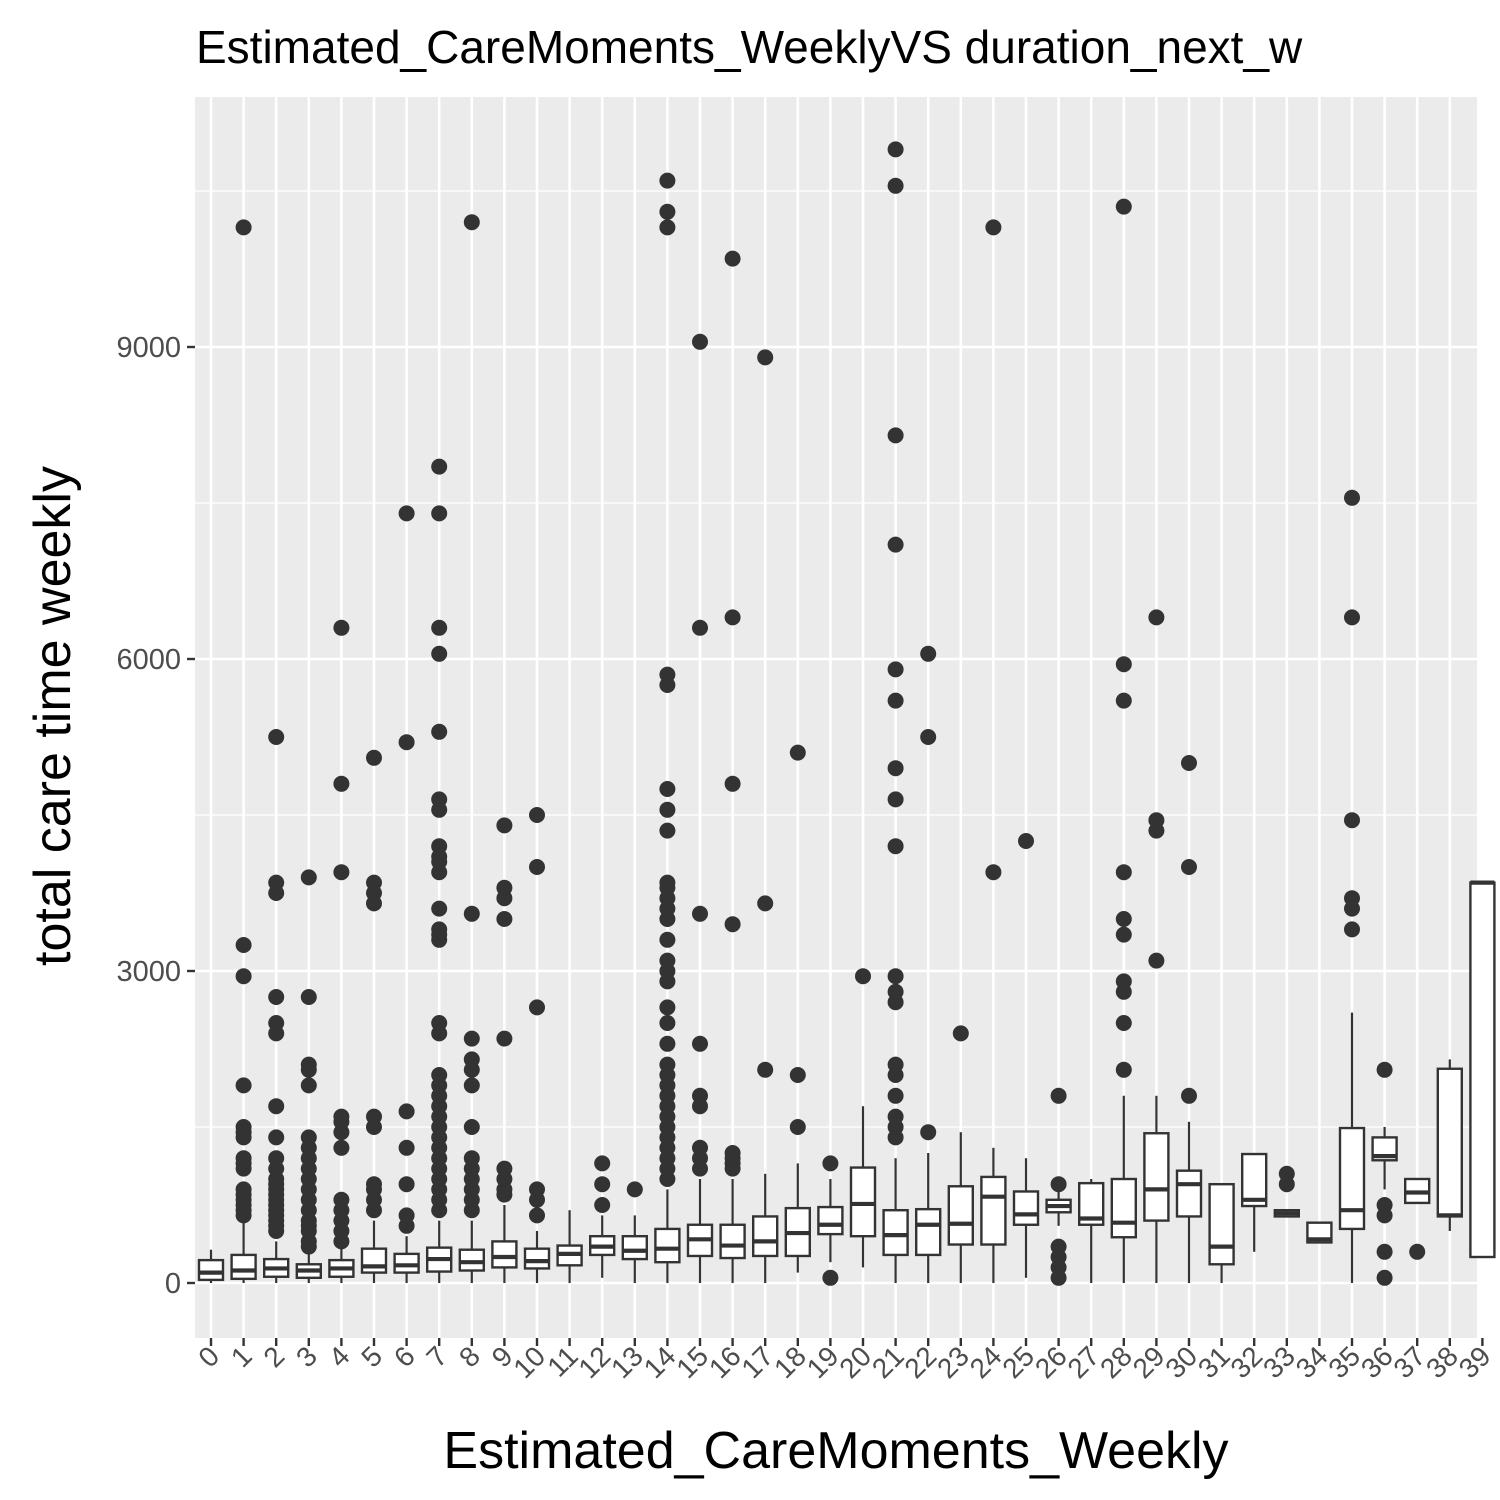 This screenshot has width=1500, height=1500. I want to click on y-tick-label: 6000, so click(148, 660).